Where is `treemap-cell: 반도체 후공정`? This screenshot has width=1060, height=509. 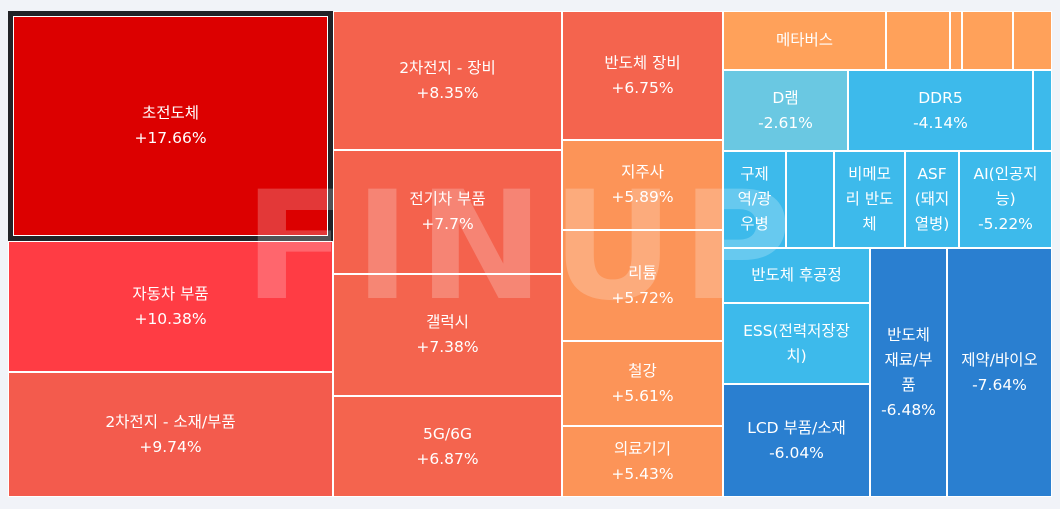 treemap-cell: 반도체 후공정 is located at coordinates (796, 275).